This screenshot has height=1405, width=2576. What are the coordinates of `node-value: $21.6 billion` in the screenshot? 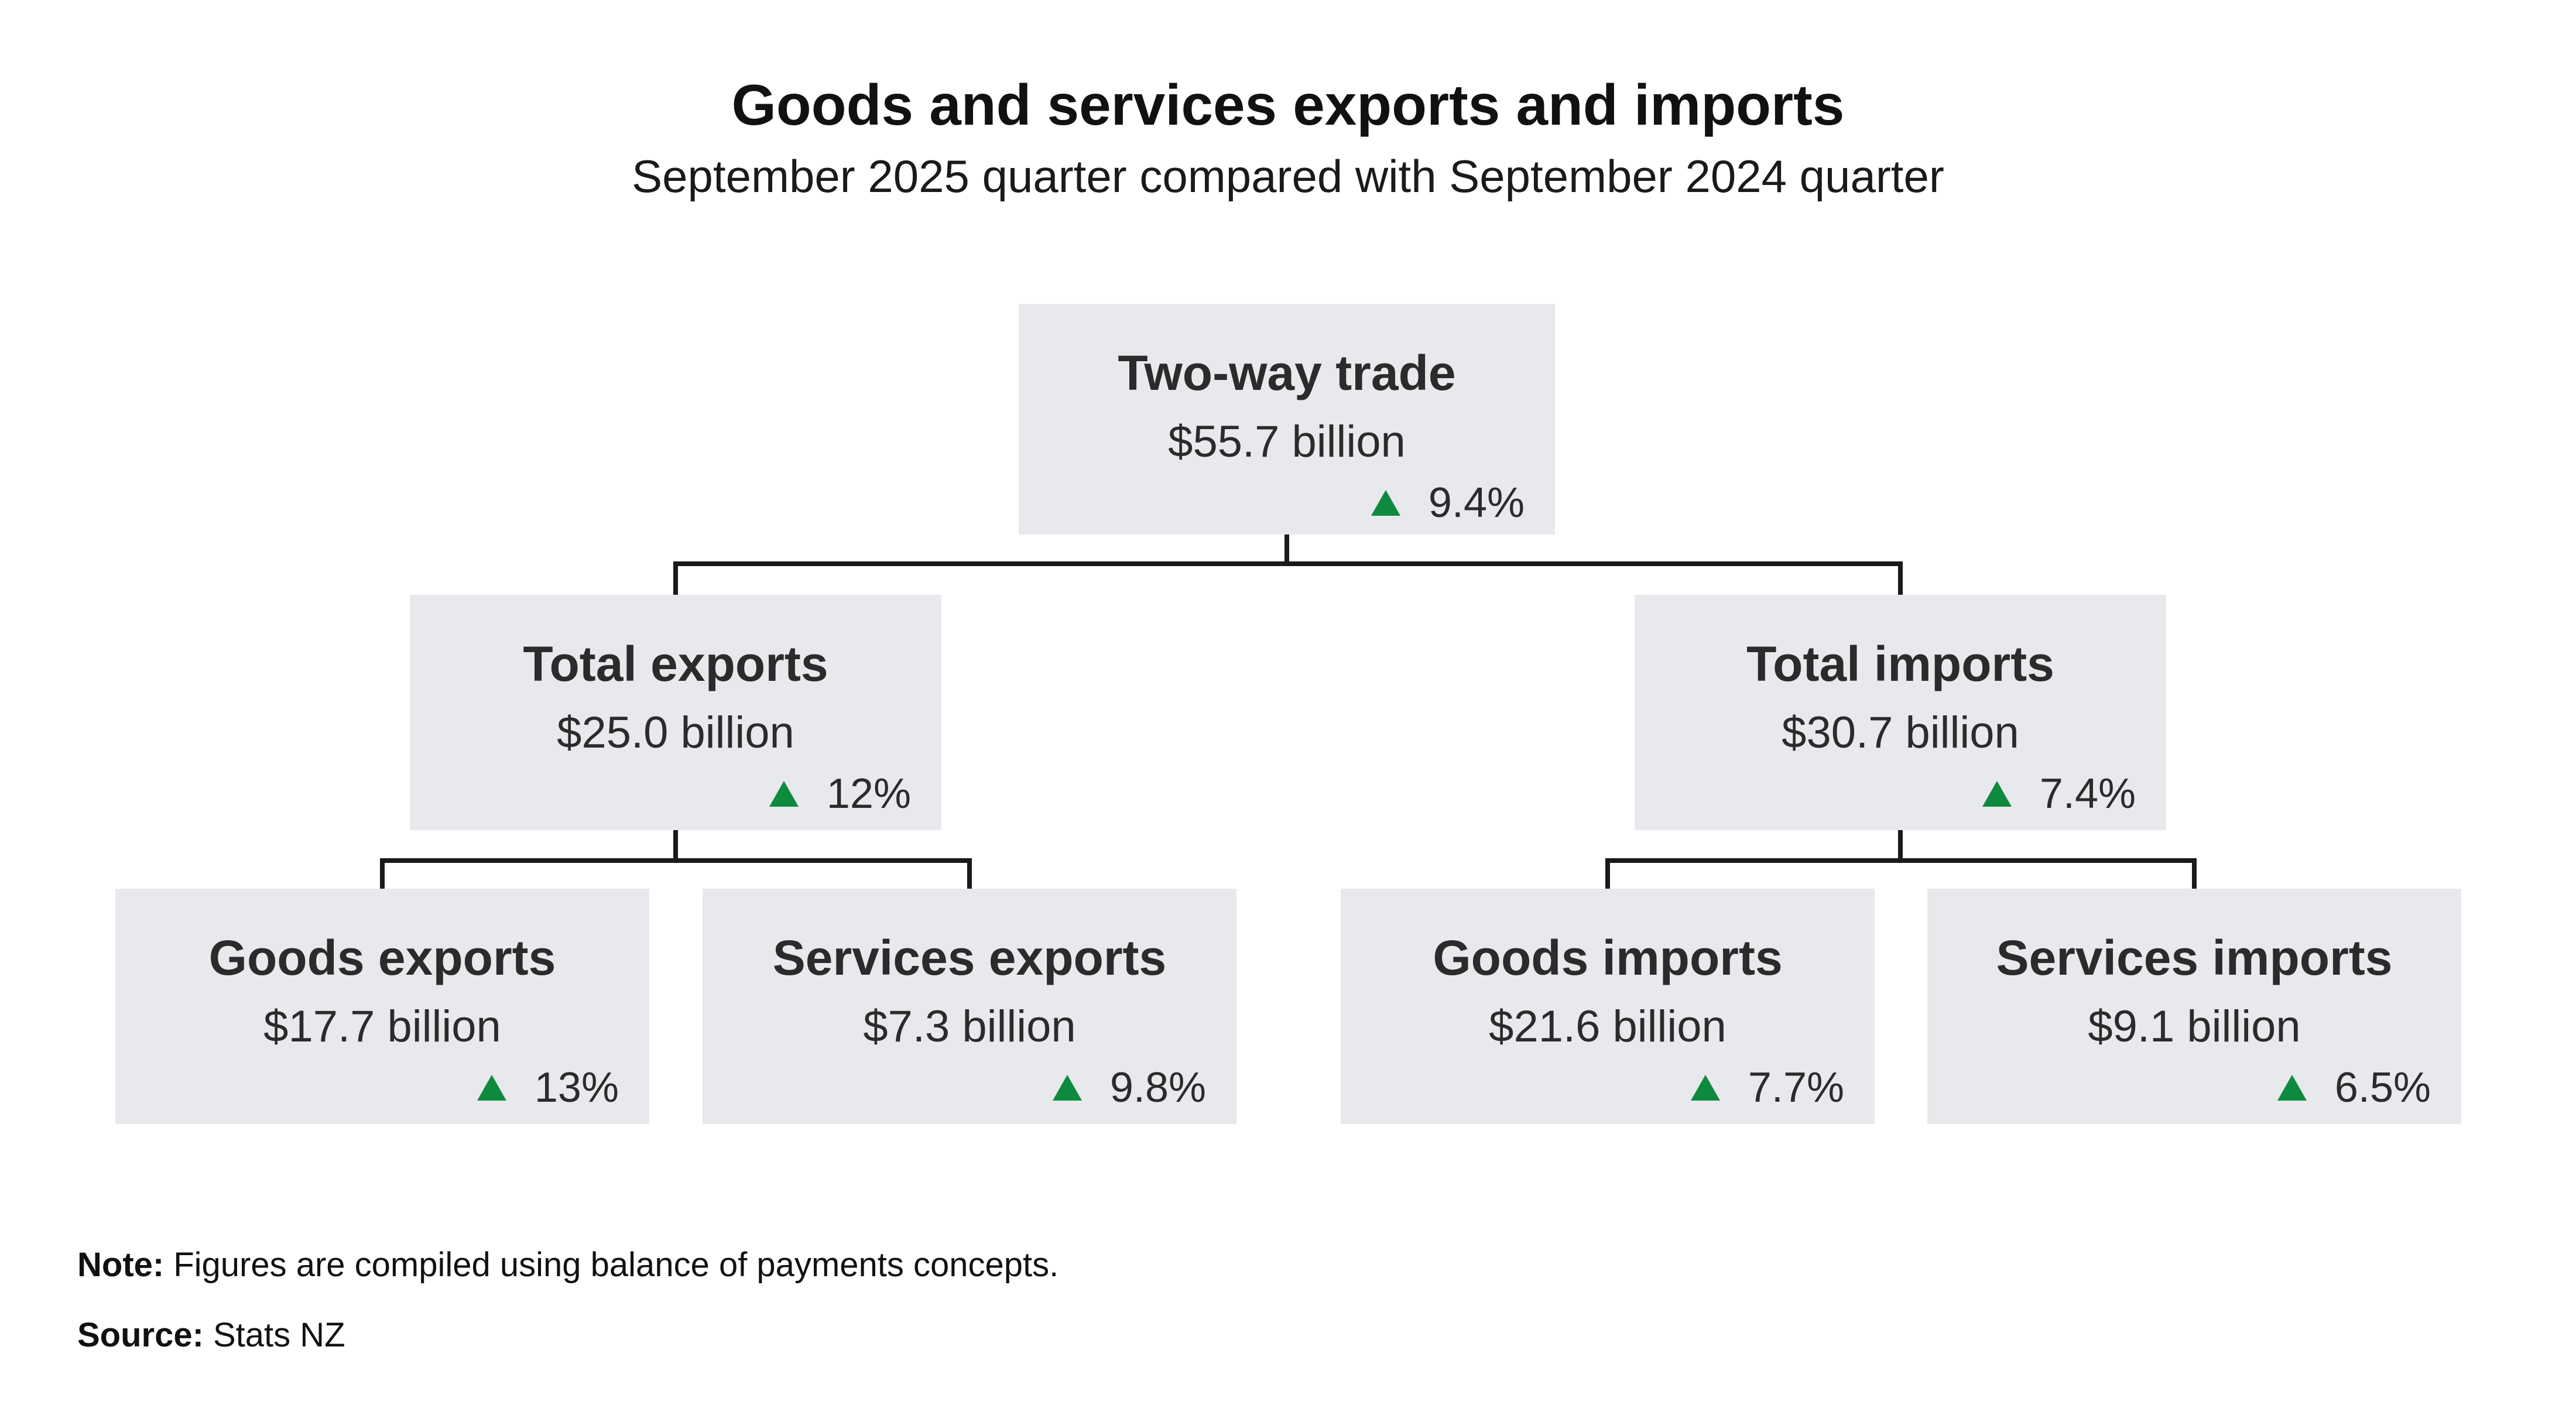 It's located at (1608, 1027).